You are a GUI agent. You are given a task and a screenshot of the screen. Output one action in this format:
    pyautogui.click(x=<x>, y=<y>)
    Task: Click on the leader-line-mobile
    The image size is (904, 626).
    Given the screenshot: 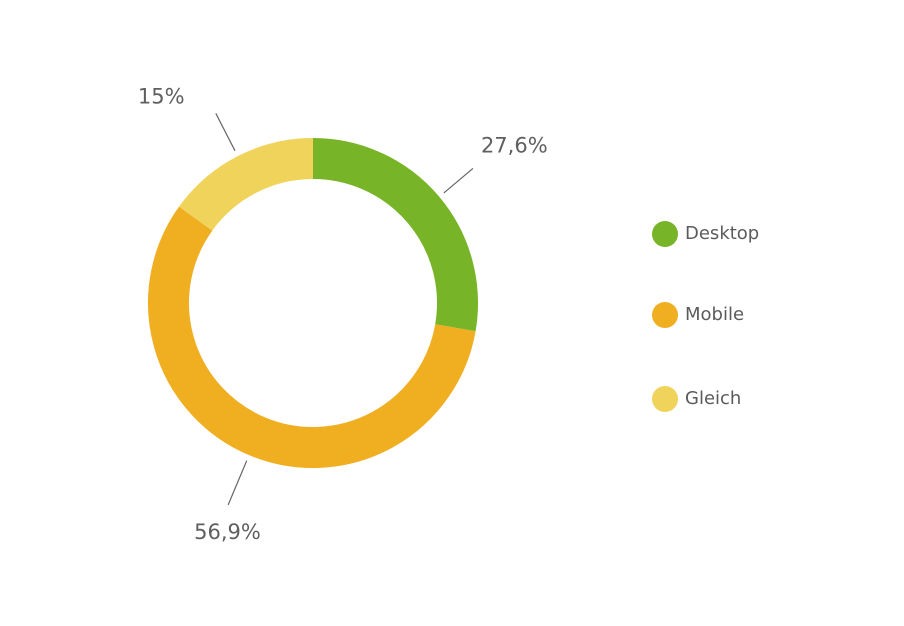 What is the action you would take?
    pyautogui.click(x=237, y=483)
    